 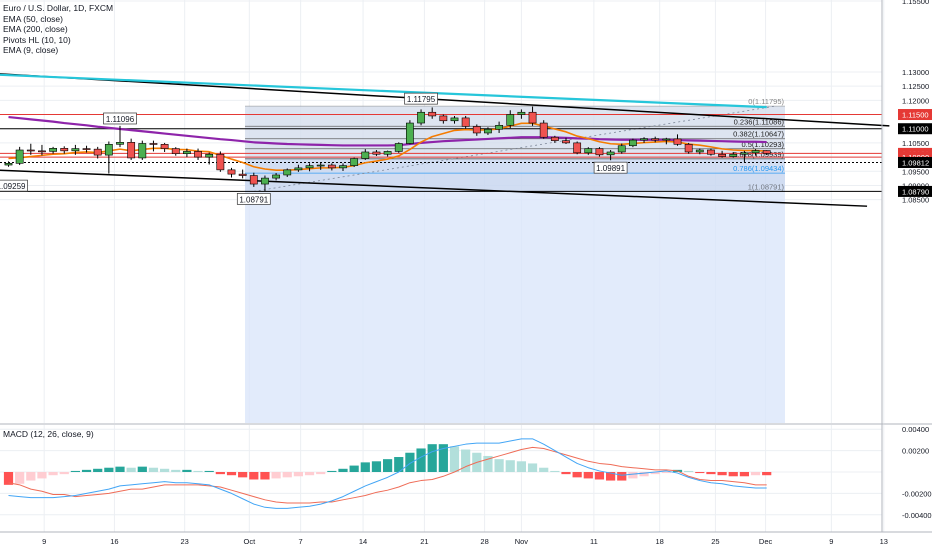 What do you see at coordinates (184, 541) in the screenshot?
I see `time-tick-label: 23` at bounding box center [184, 541].